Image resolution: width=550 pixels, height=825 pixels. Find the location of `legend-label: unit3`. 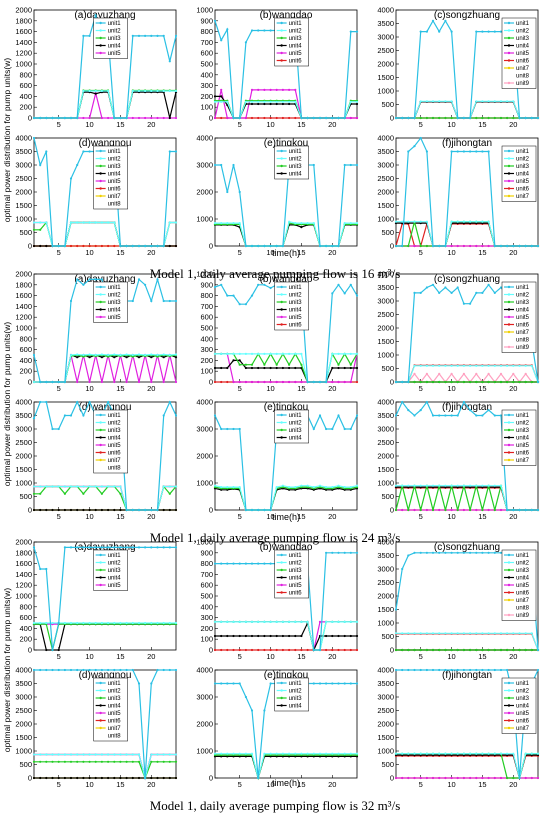

legend-label: unit3 is located at coordinates (296, 167).